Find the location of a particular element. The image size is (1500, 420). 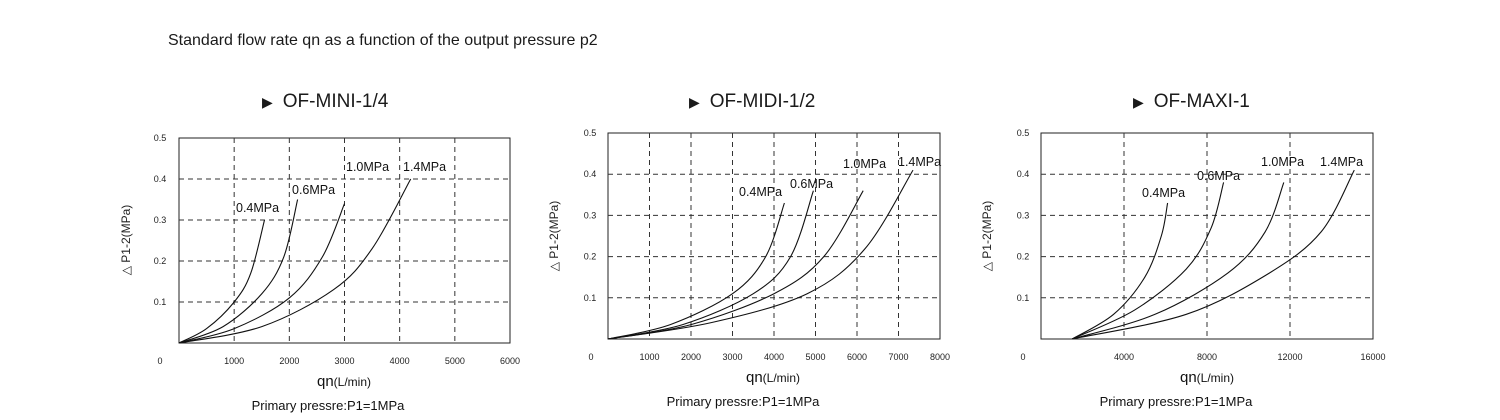

chart-title-mini: ▶ OF-MINI-1/4 is located at coordinates (325, 102).